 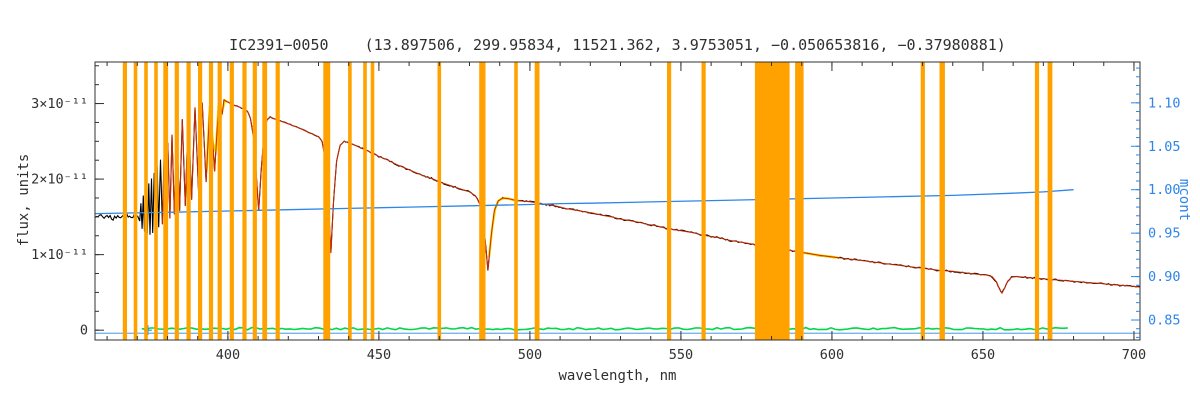 I want to click on tick-label: 0.85, so click(x=1164, y=321).